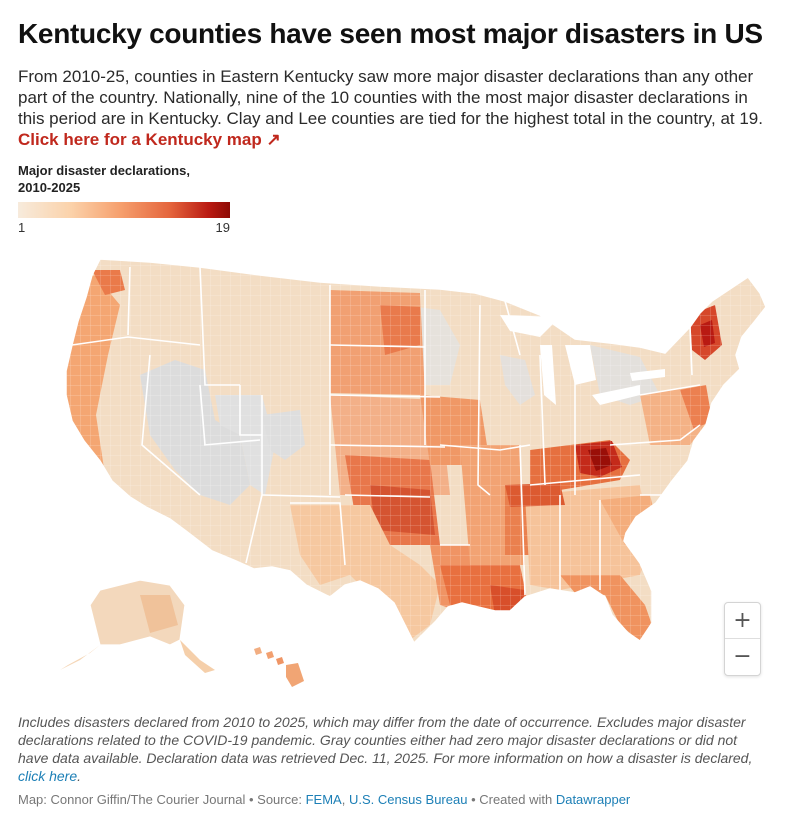 The height and width of the screenshot is (828, 785). What do you see at coordinates (22, 227) in the screenshot?
I see `legend-min-label: 1` at bounding box center [22, 227].